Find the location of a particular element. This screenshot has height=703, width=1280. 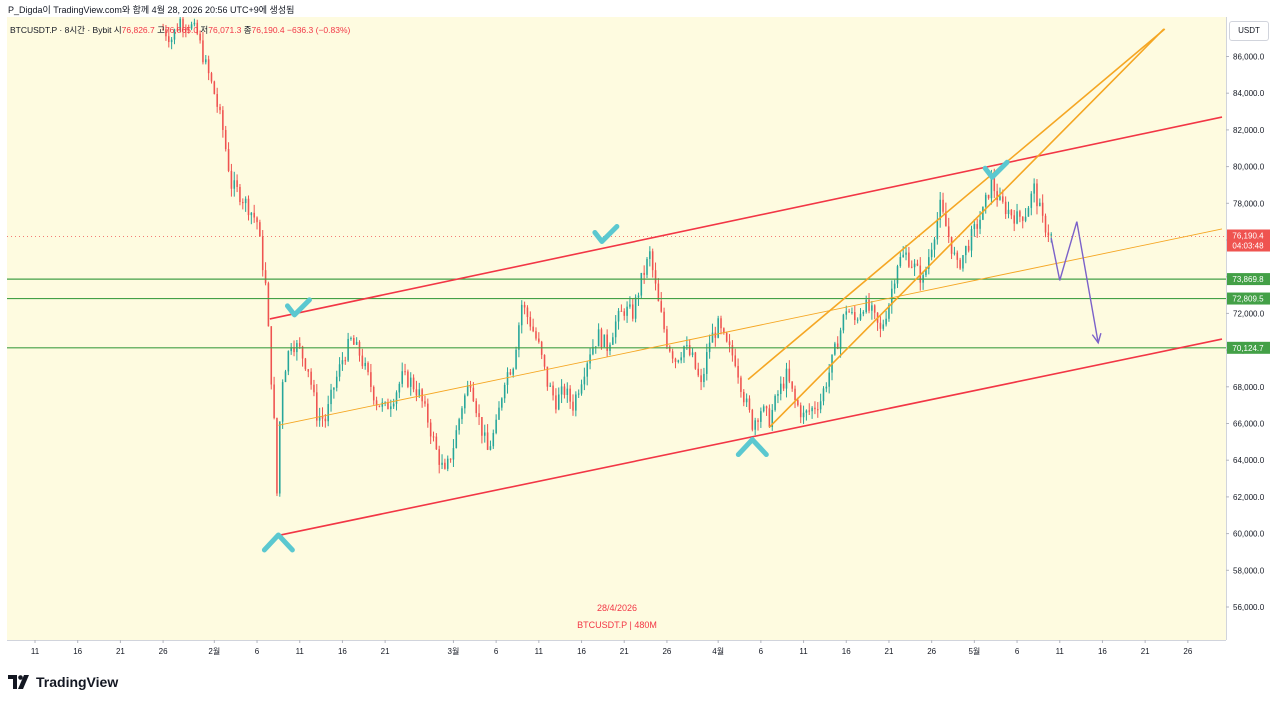

price-axis is located at coordinates (1250, 328).